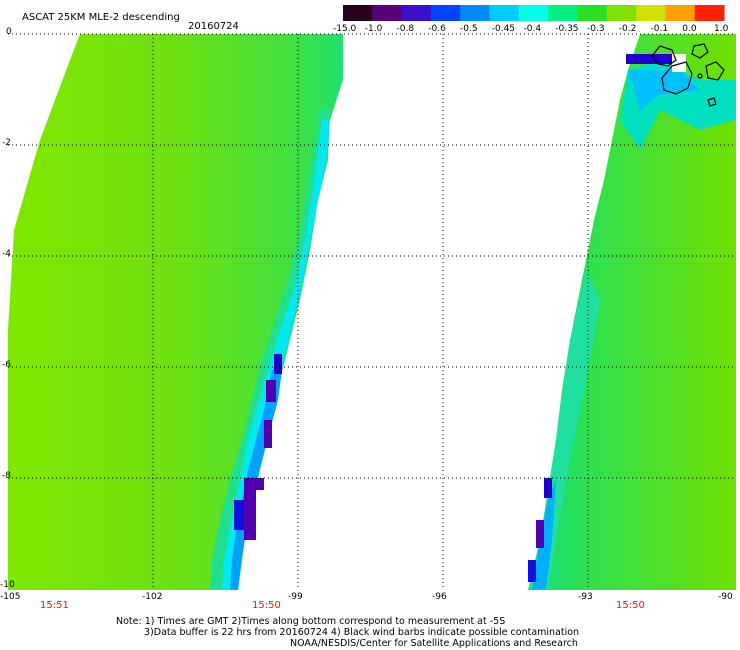 This screenshot has height=650, width=740. Describe the element at coordinates (503, 29) in the screenshot. I see `colorbar-label: -0.45` at that location.